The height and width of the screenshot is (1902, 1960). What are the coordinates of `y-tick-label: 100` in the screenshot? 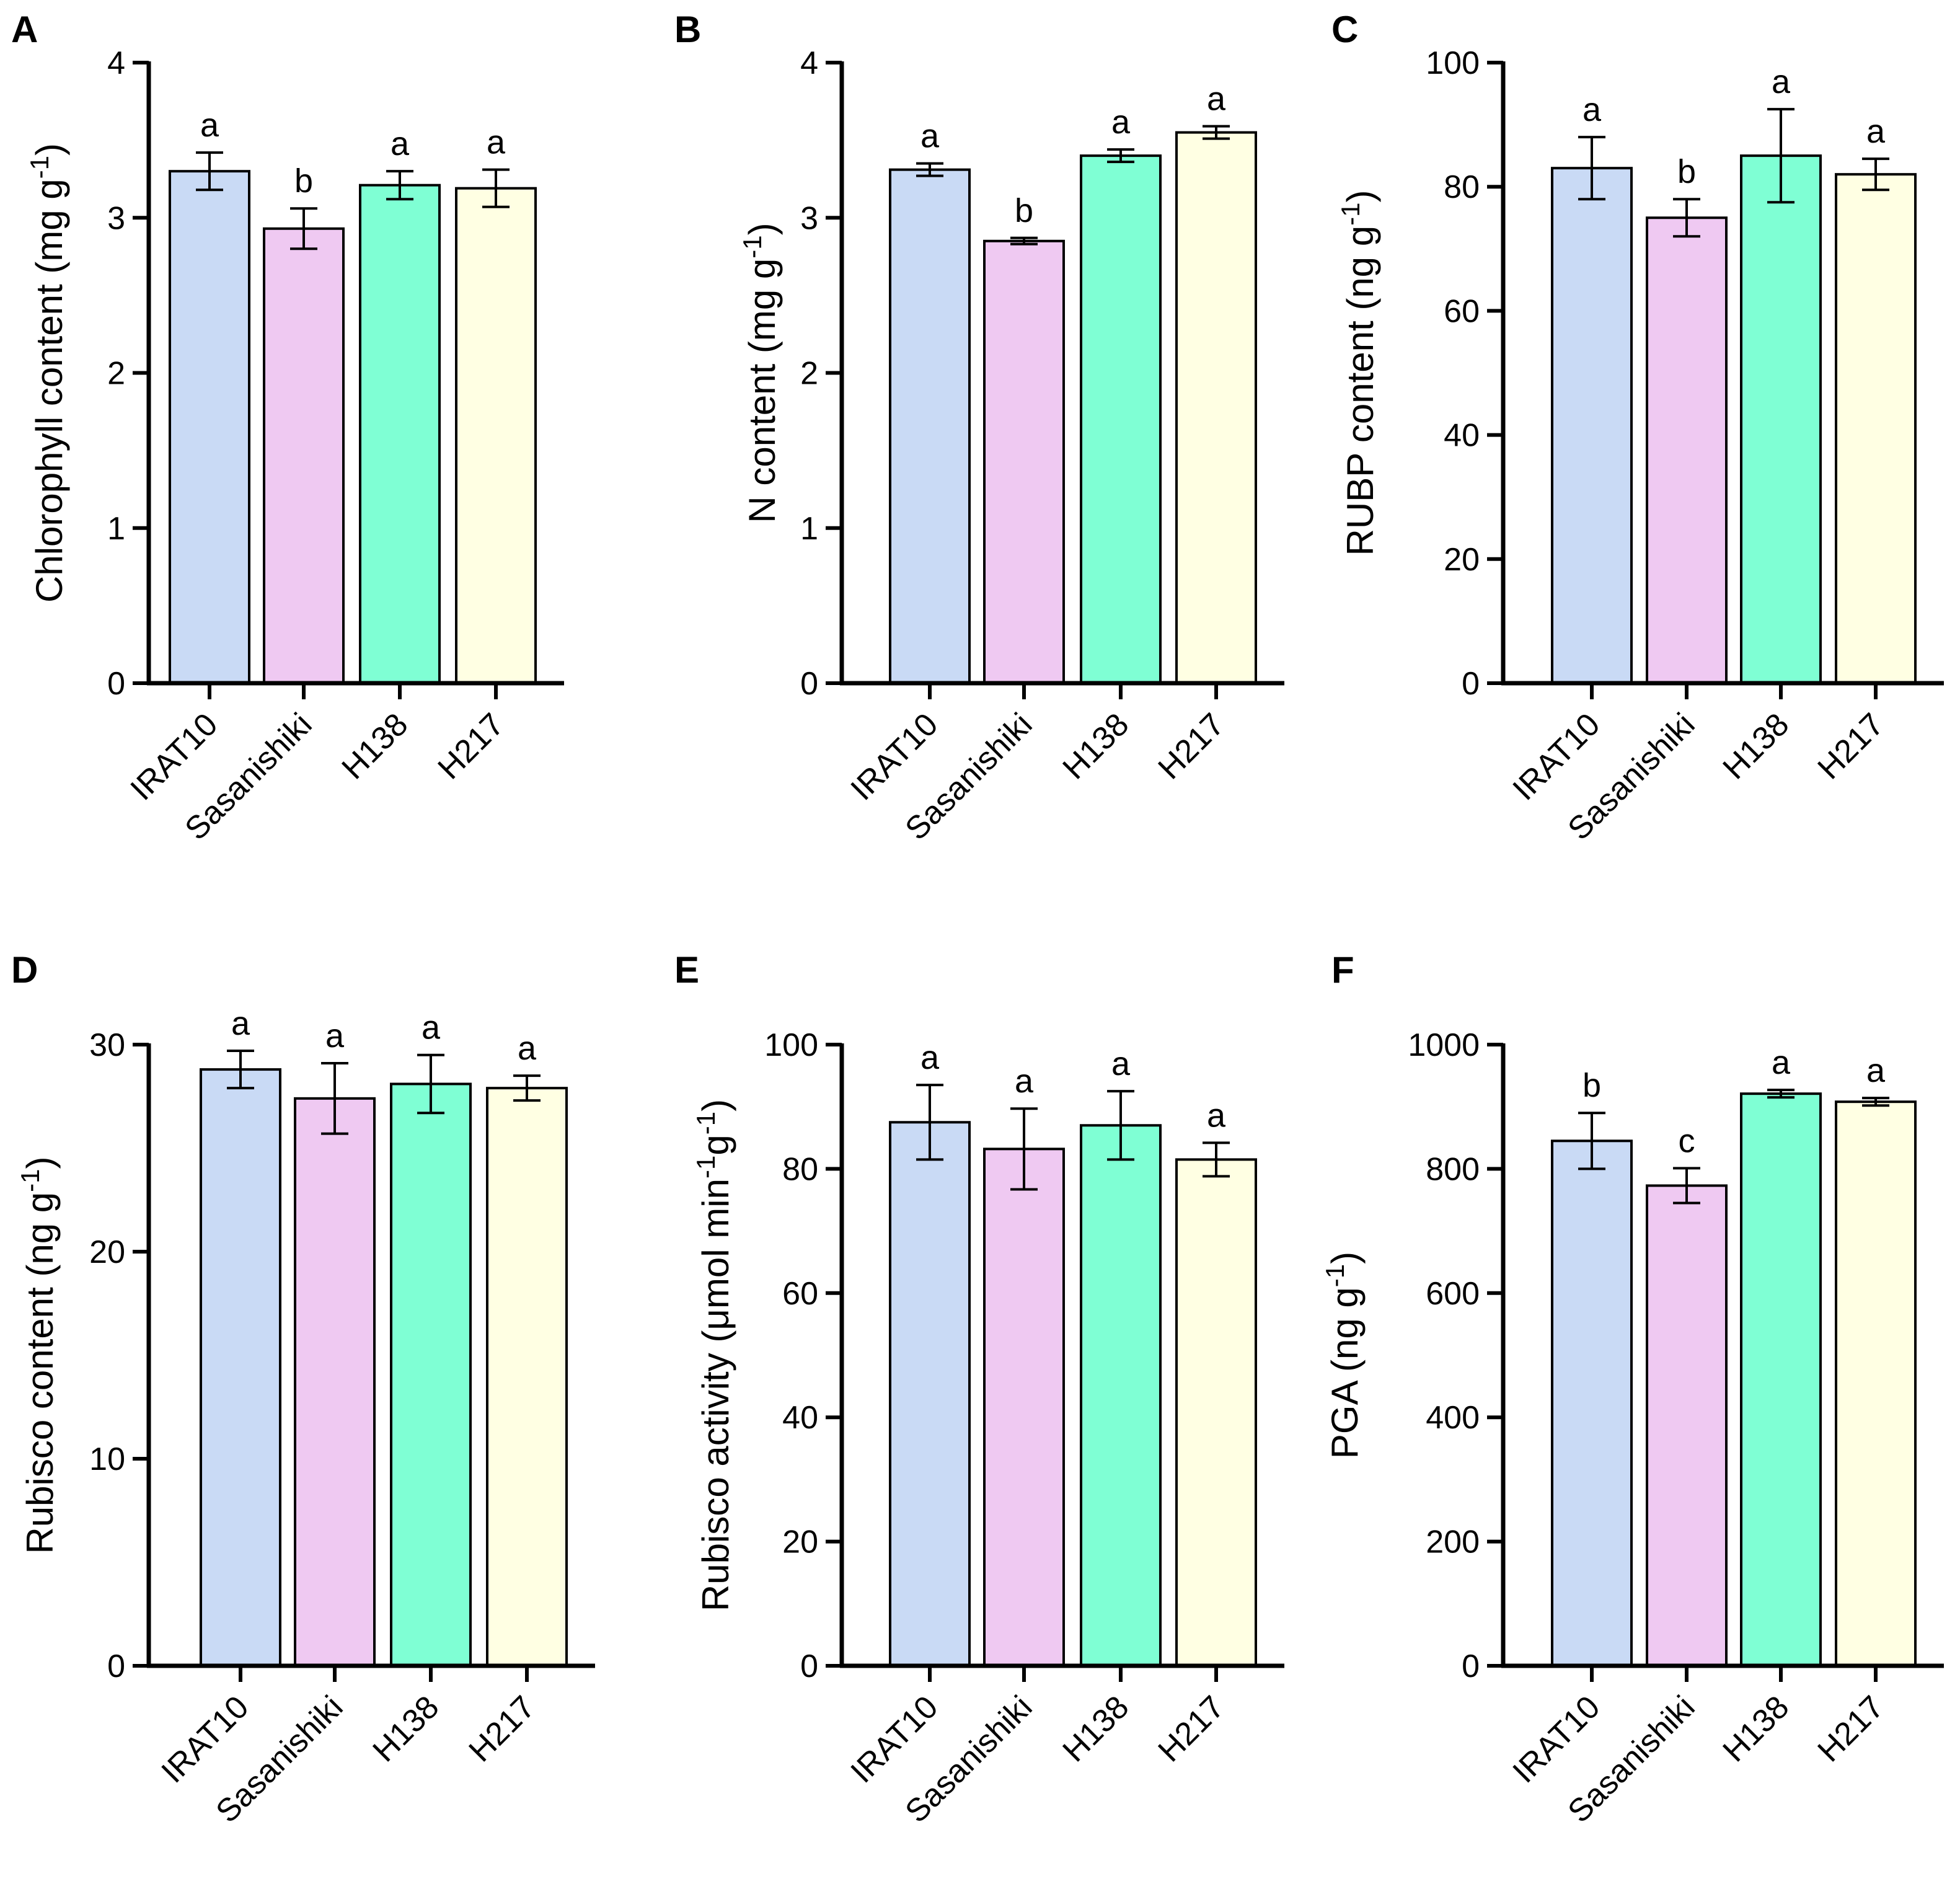 It's located at (1453, 63).